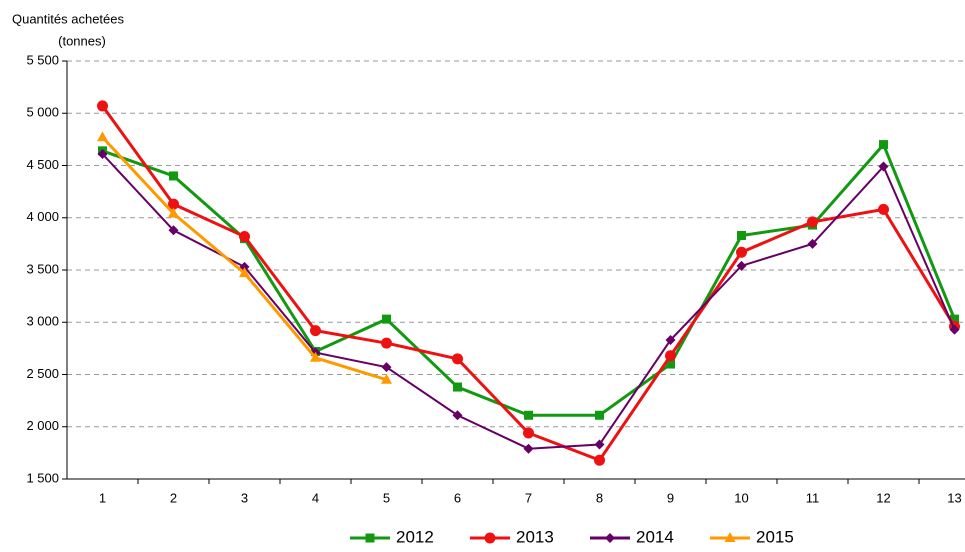 Image resolution: width=965 pixels, height=552 pixels. I want to click on x-tick-label: 13, so click(954, 497).